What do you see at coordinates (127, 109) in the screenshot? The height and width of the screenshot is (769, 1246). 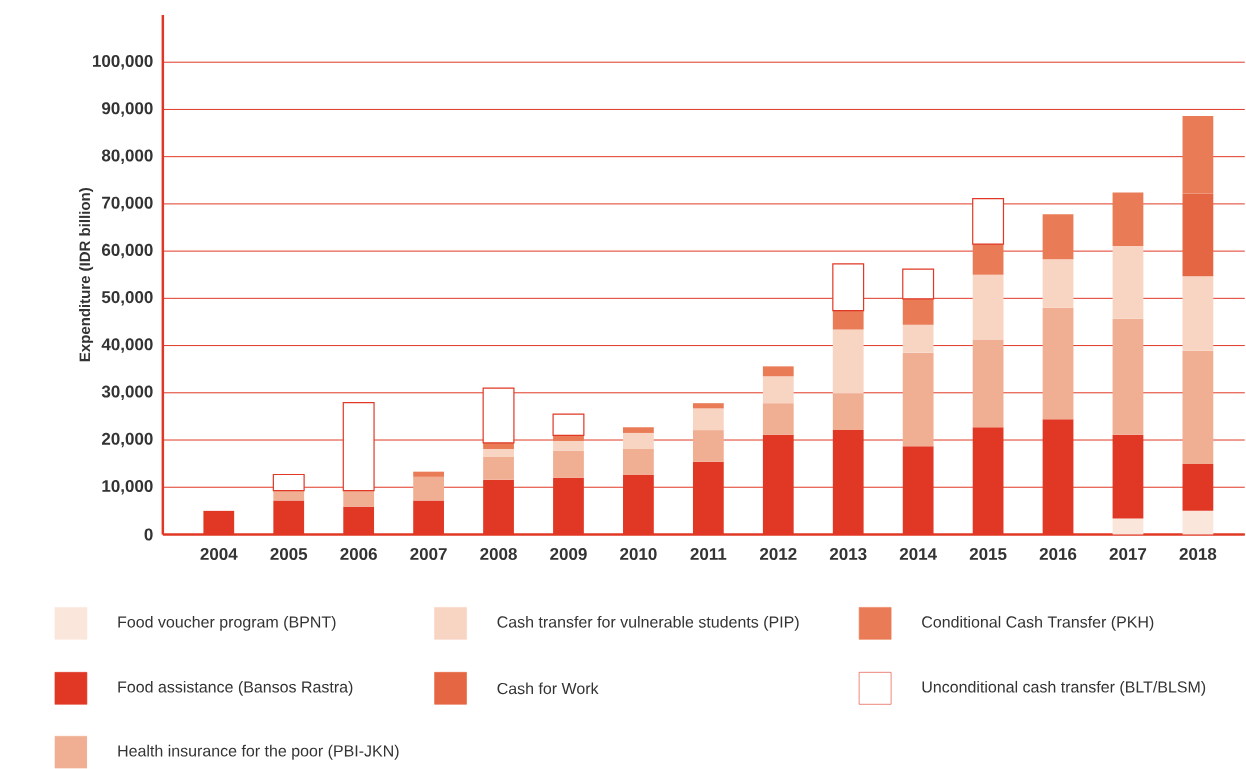 I see `y-tick-label: 90,000` at bounding box center [127, 109].